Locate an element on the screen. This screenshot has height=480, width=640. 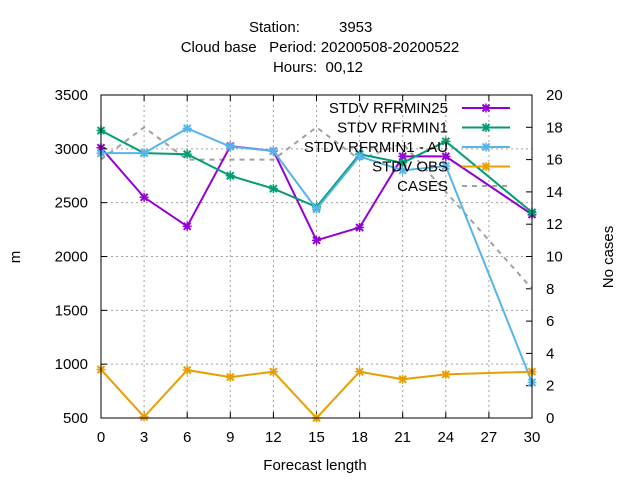
legend-label-stdv-rfrmin1: STDV RFRMIN1 is located at coordinates (392, 128).